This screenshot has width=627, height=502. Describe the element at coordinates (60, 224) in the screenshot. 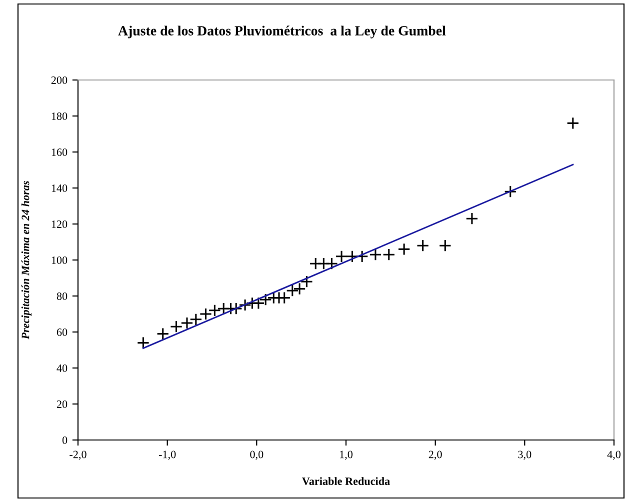

I see `y-tick-label: 120` at that location.